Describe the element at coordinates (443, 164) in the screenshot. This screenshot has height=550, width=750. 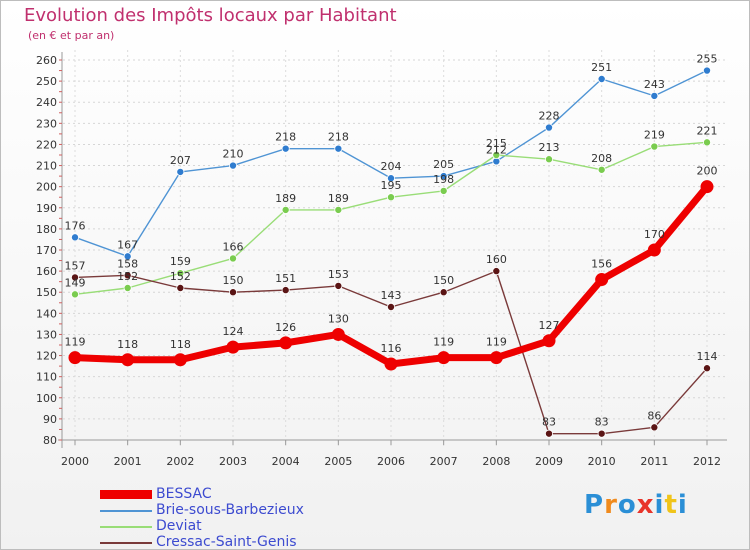
I see `data-label-brie-sous-barbezieux: 205` at that location.